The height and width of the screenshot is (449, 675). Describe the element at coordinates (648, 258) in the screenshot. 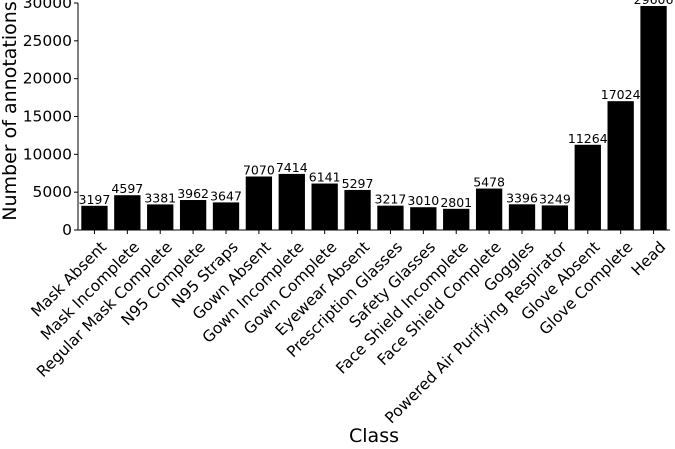

I see `x-tick-label: Head` at that location.